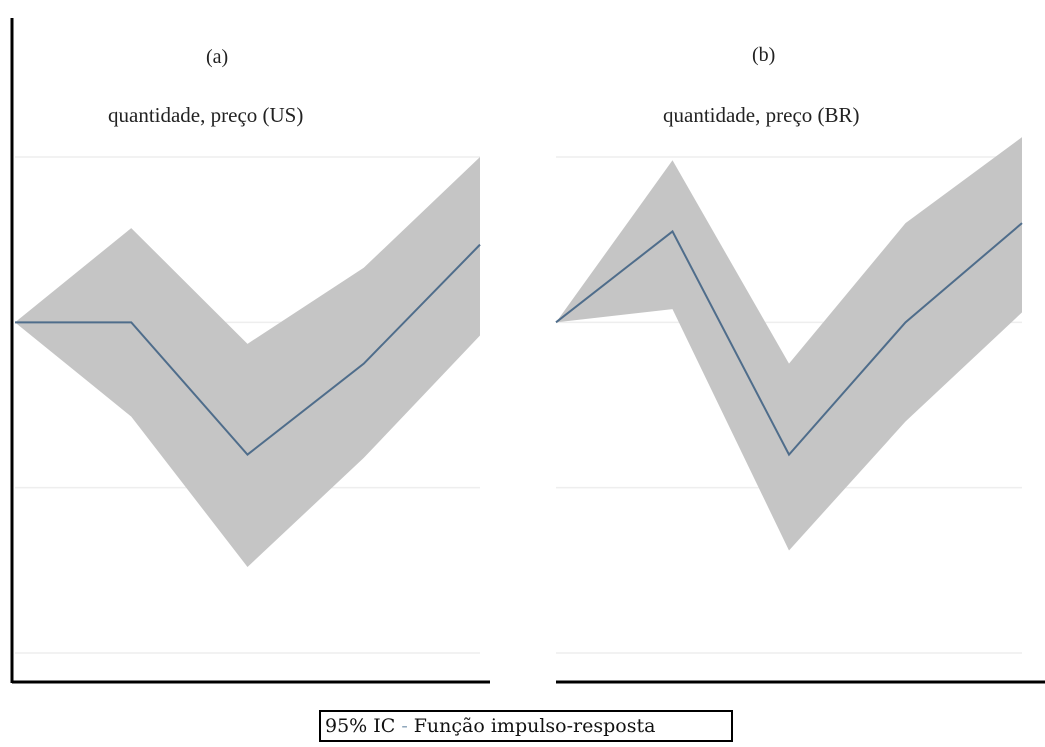  What do you see at coordinates (761, 115) in the screenshot?
I see `panel-b-title: quantidade, preço (BR)` at bounding box center [761, 115].